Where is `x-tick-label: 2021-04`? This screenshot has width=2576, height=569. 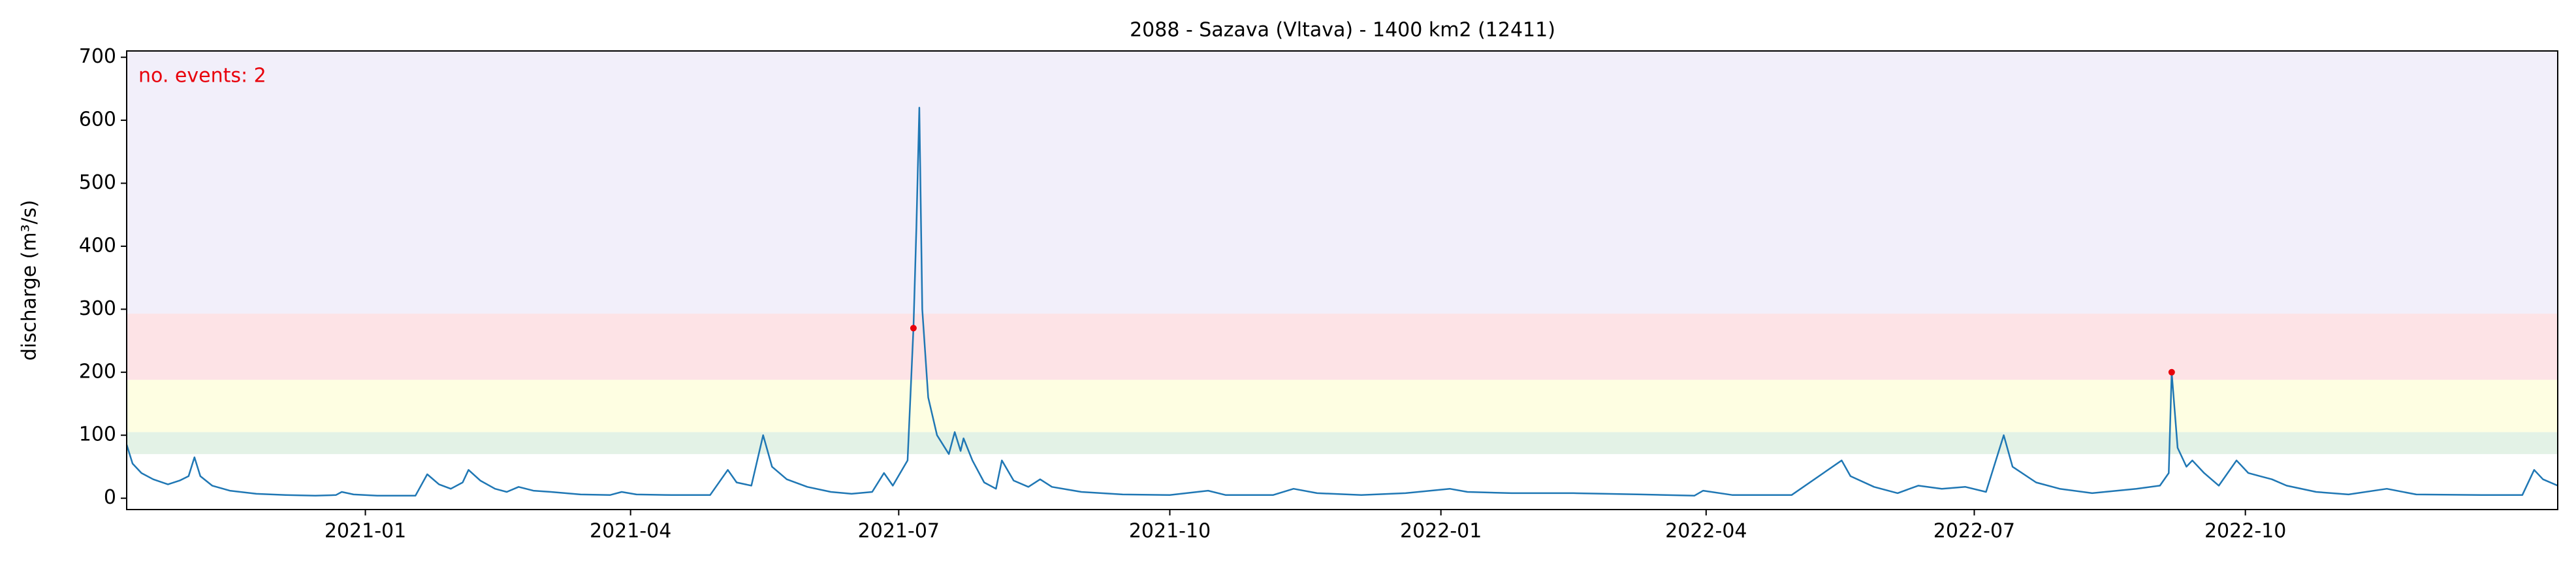
x-tick-label: 2021-04 is located at coordinates (631, 531).